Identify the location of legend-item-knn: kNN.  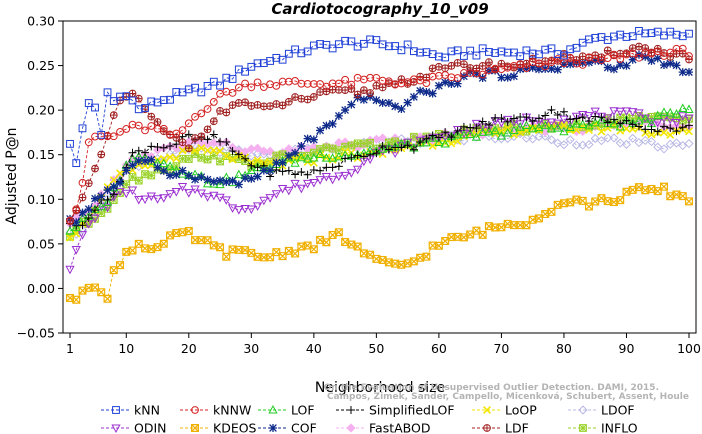
(130, 410).